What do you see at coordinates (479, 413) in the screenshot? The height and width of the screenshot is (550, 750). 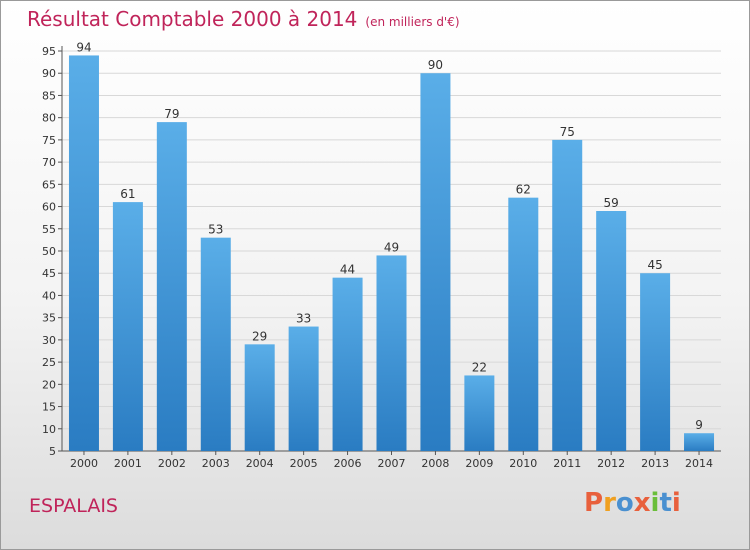 I see `bar-2009` at bounding box center [479, 413].